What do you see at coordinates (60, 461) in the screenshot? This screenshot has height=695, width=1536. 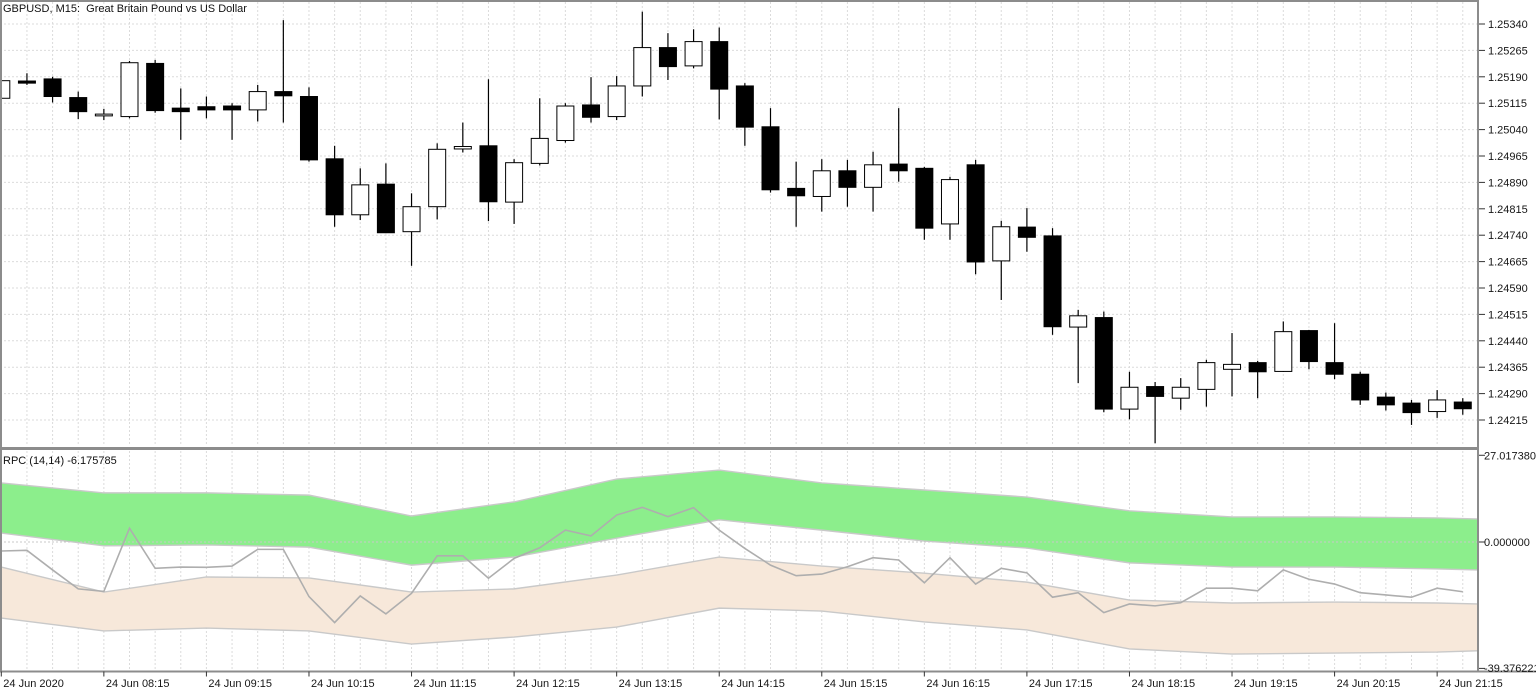 I see `indicator-label: RPC (14,14) -6.175785` at bounding box center [60, 461].